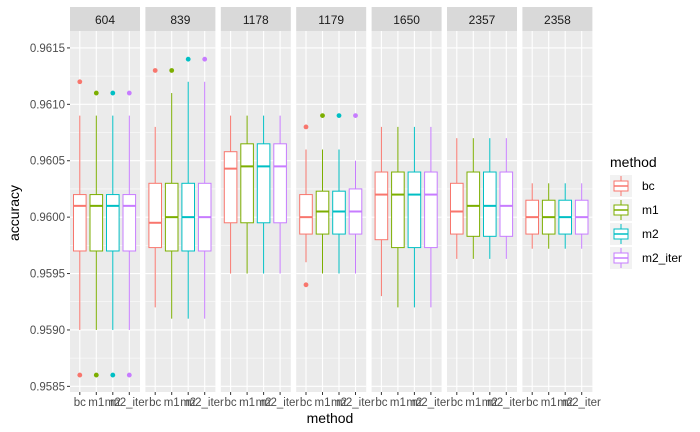 The image size is (700, 432). What do you see at coordinates (646, 258) in the screenshot?
I see `legend-key-m2_iter: m2_iter` at bounding box center [646, 258].